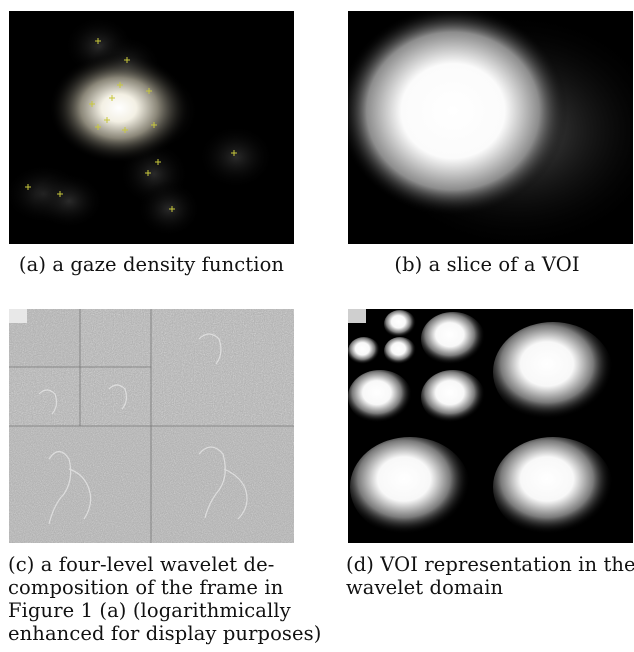 The height and width of the screenshot is (652, 634). What do you see at coordinates (165, 633) in the screenshot?
I see `caption-c-line-4: enhanced for display purposes)` at bounding box center [165, 633].